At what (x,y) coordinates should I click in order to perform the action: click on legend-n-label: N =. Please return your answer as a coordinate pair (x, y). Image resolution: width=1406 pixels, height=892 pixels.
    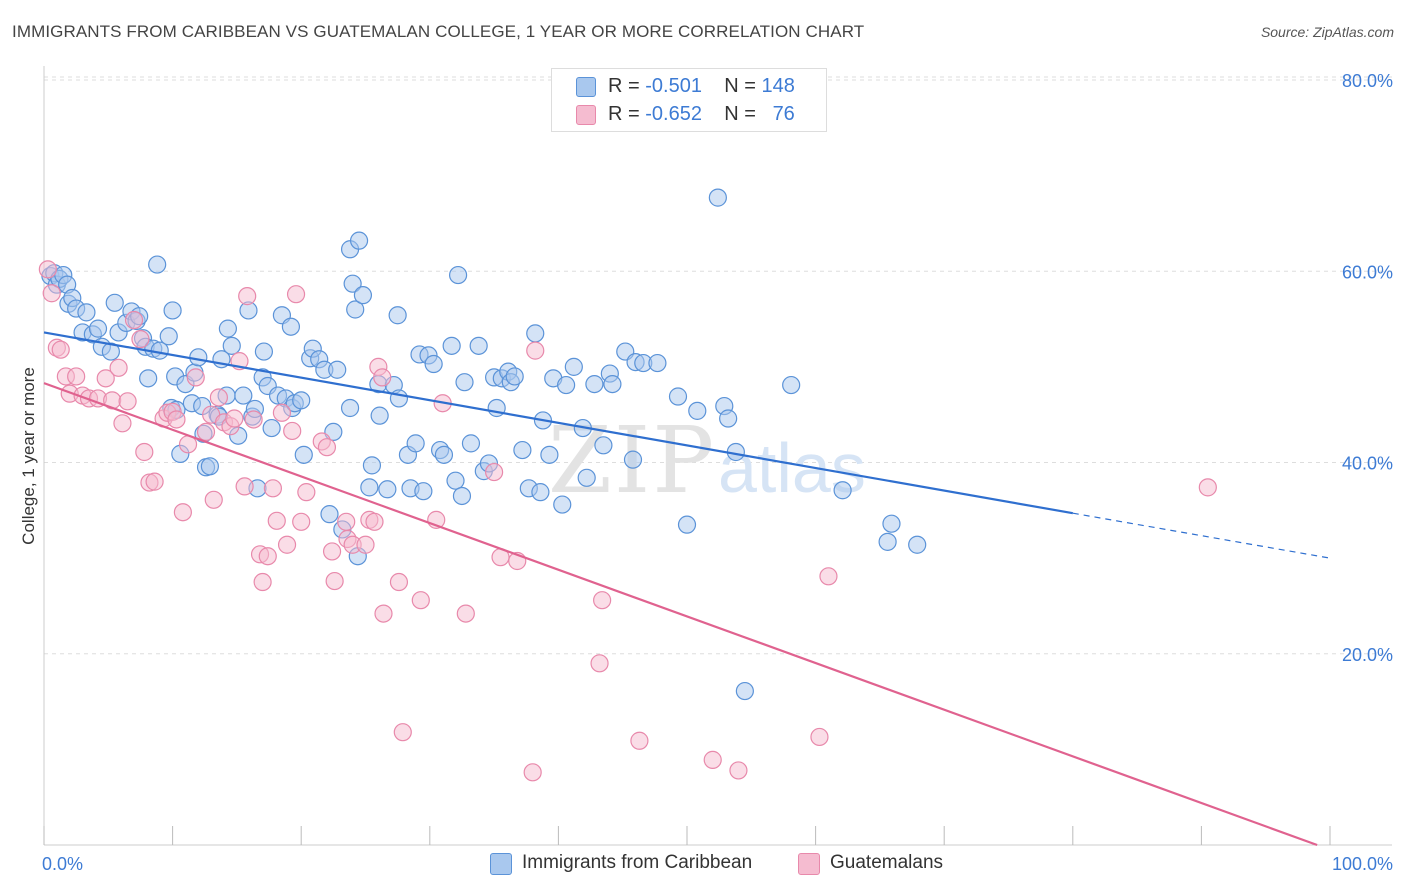
    Looking at the image, I should click on (740, 86).